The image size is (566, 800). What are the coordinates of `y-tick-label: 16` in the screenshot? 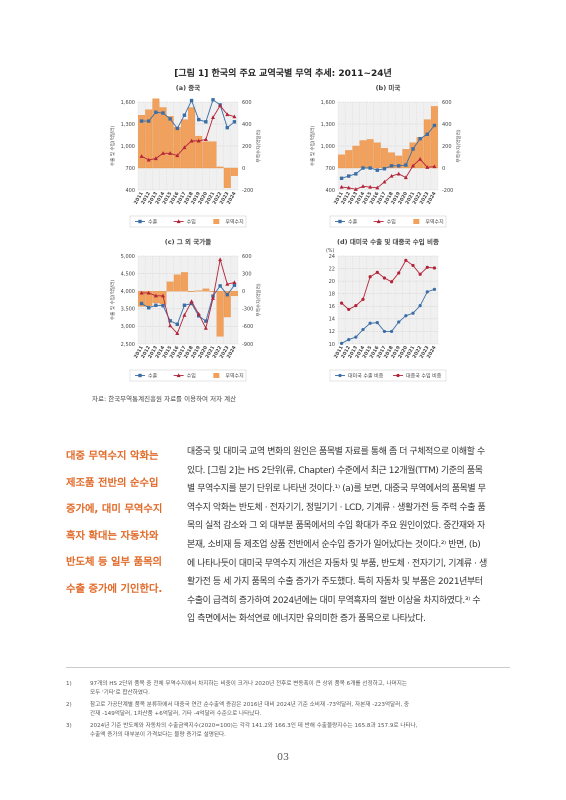 It's located at (332, 307).